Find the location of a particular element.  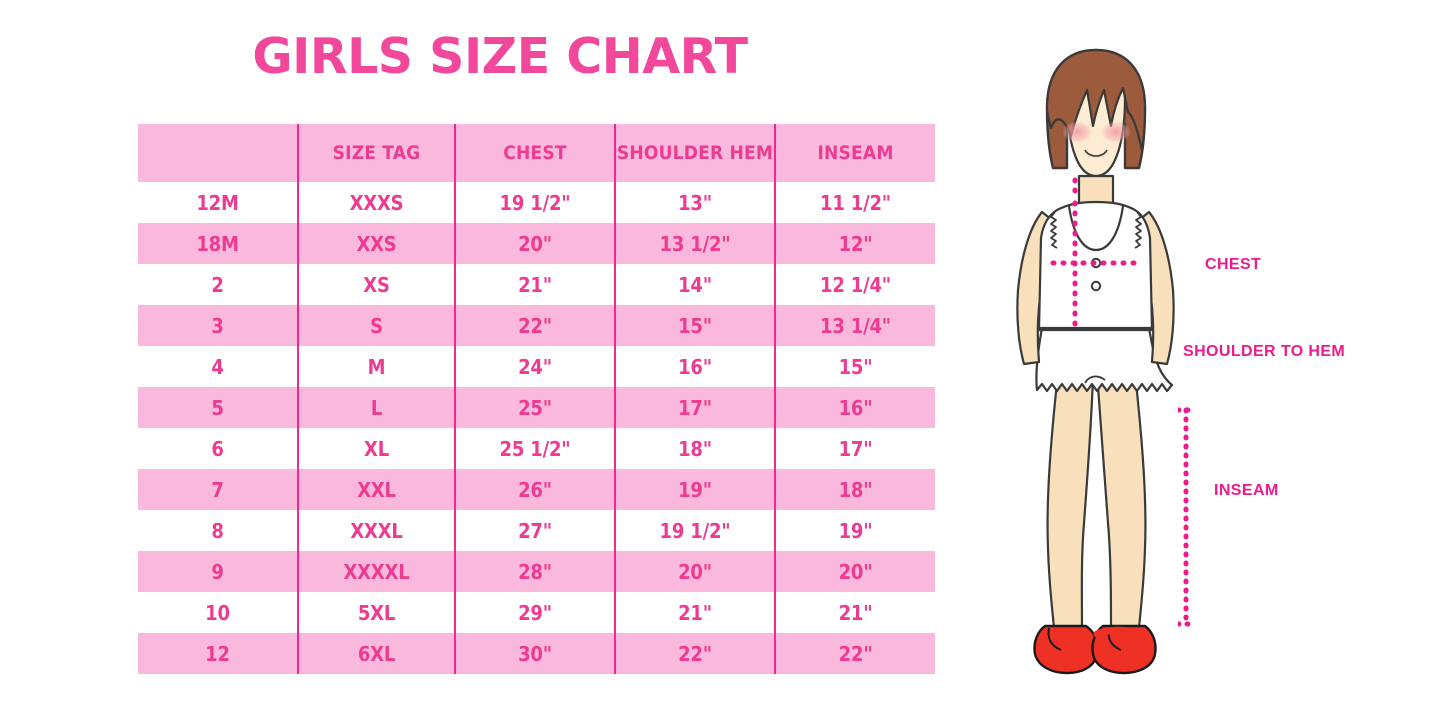

cell-chest: 25" is located at coordinates (534, 407).